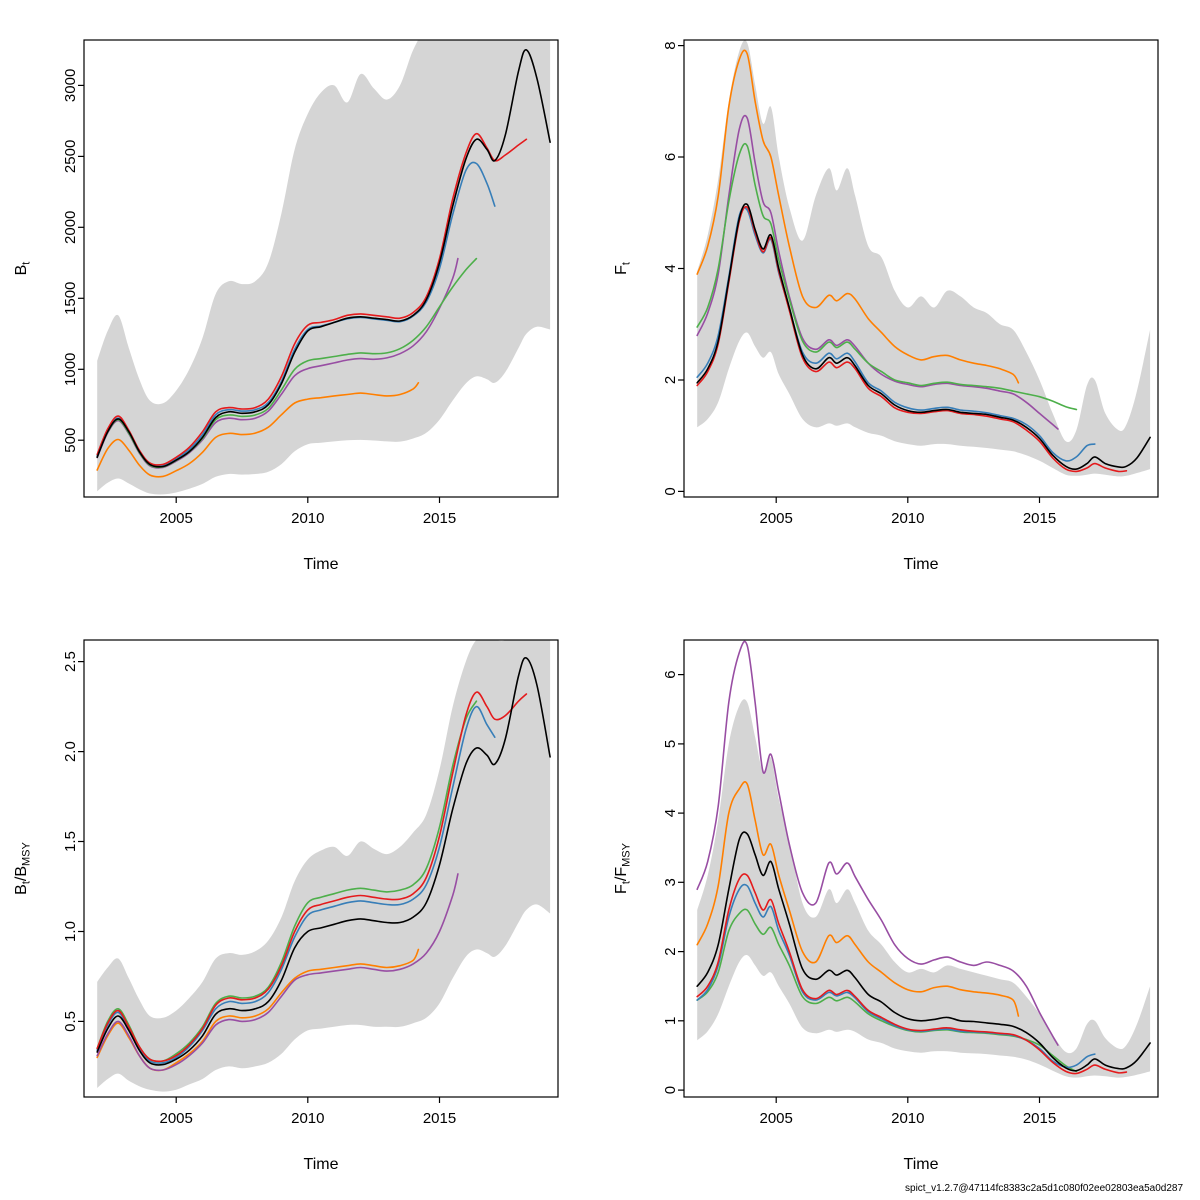 The width and height of the screenshot is (1200, 1200). Describe the element at coordinates (23, 867) in the screenshot. I see `svg-text: Bt/BMSY` at that location.